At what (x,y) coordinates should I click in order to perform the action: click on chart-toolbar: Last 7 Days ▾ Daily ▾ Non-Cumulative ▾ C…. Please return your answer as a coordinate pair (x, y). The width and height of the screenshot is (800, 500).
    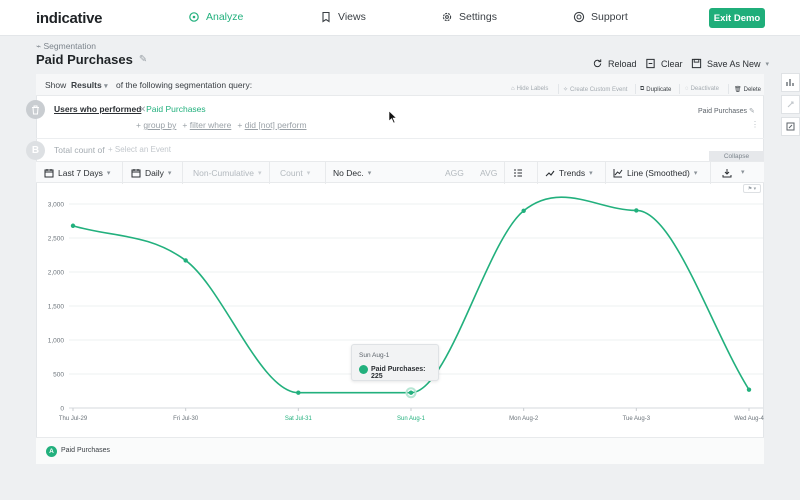
    Looking at the image, I should click on (400, 172).